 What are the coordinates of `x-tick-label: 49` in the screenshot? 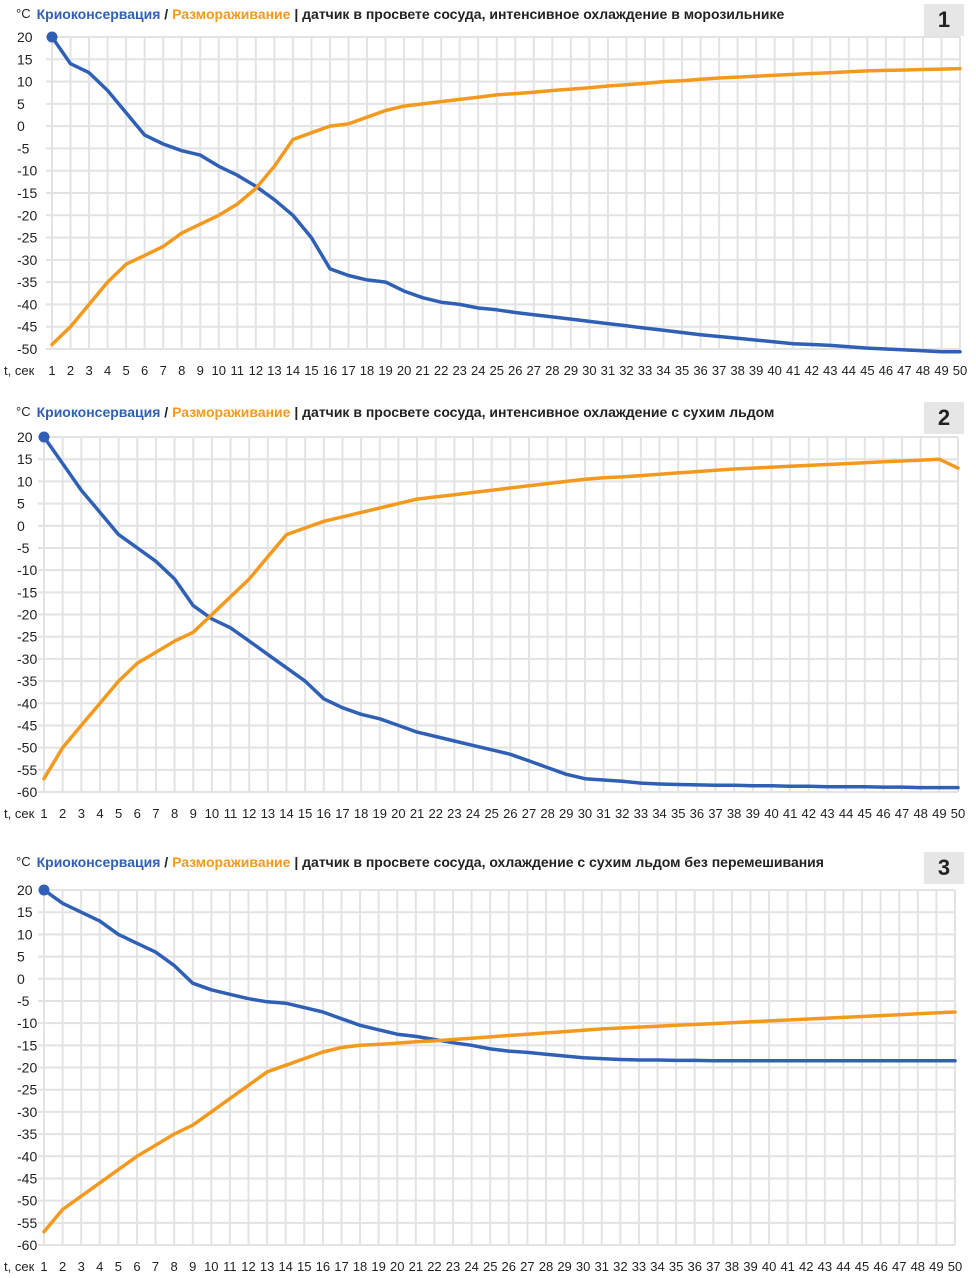 It's located at (941, 370).